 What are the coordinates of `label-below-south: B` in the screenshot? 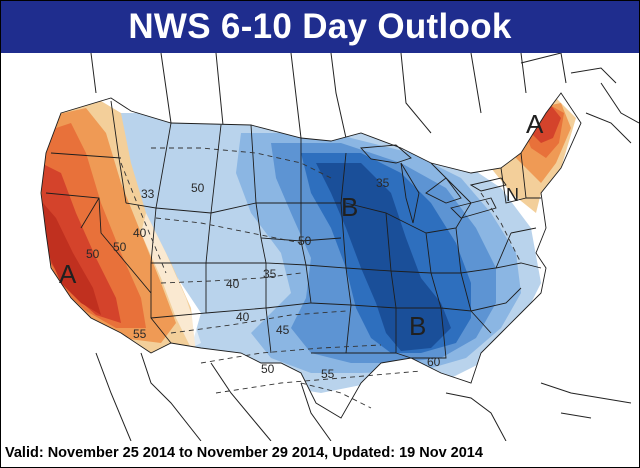 It's located at (417, 326).